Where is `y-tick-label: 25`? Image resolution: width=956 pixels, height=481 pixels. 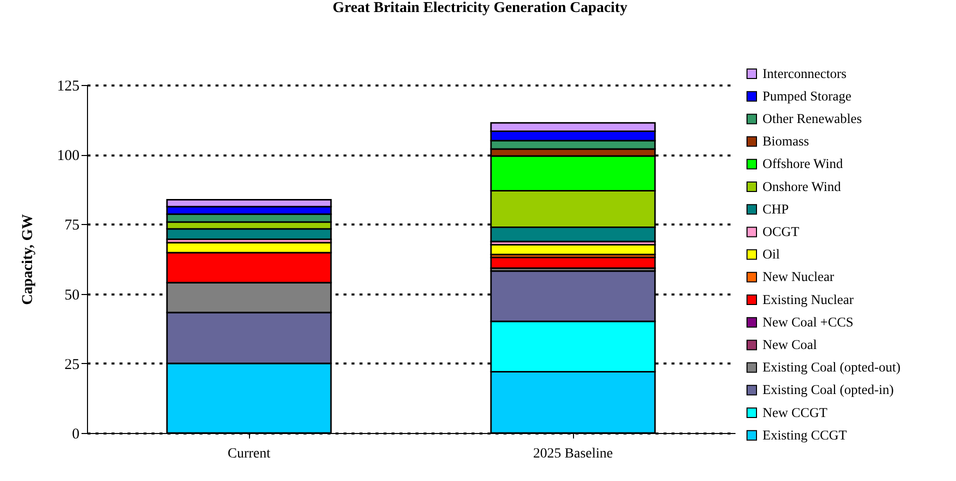
y-tick-label: 25 is located at coordinates (72, 364).